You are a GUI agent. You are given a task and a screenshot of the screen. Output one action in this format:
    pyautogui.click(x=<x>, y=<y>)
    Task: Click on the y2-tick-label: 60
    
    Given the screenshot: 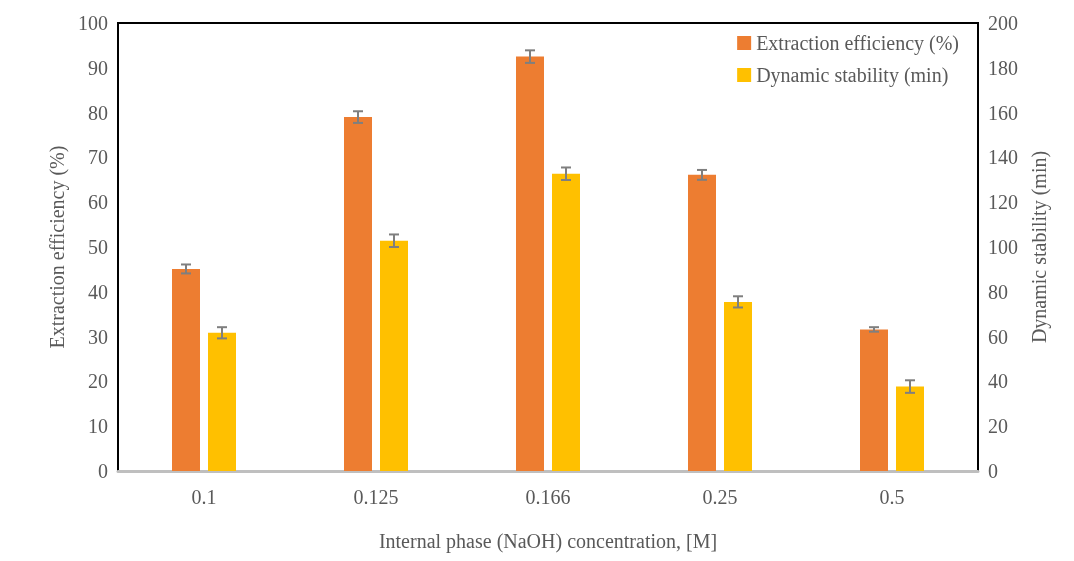 What is the action you would take?
    pyautogui.click(x=998, y=336)
    